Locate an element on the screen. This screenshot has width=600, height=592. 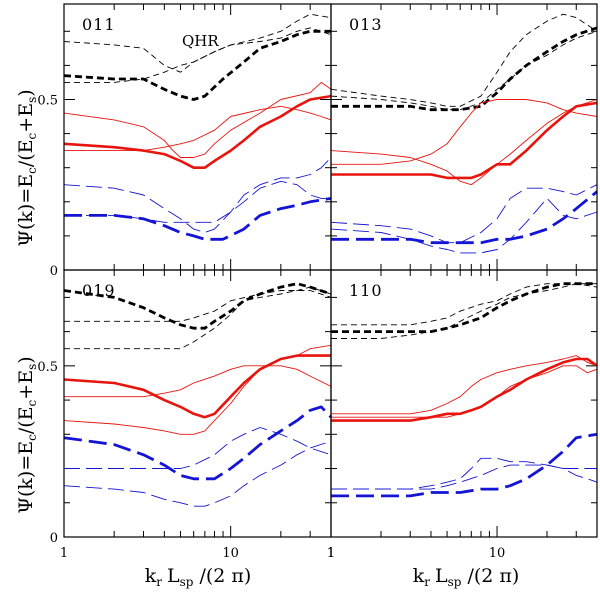
x-axis-label-left: kr Lsp/(2 π) is located at coordinates (198, 577).